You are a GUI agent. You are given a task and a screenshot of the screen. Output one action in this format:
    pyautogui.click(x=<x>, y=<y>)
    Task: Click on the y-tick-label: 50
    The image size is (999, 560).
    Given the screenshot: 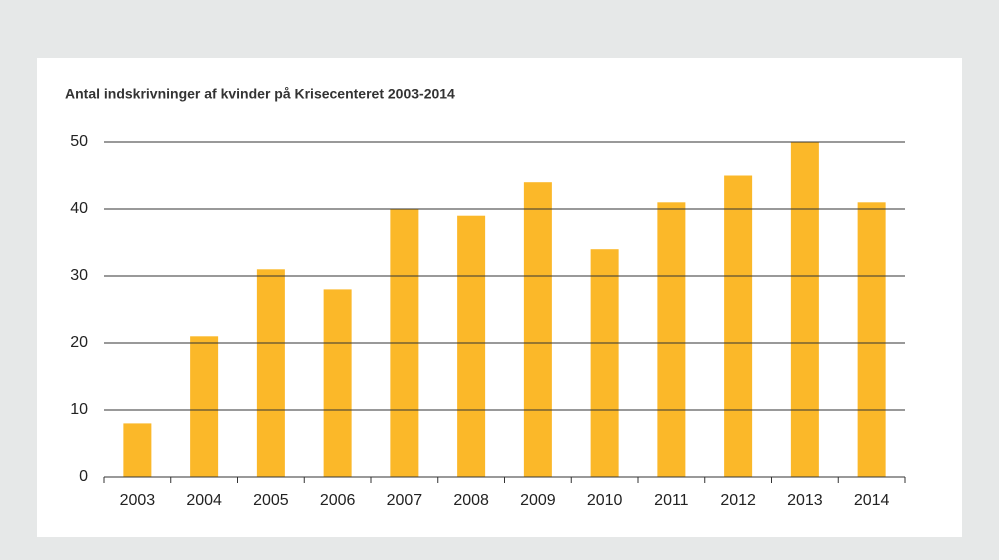 What is the action you would take?
    pyautogui.click(x=79, y=141)
    